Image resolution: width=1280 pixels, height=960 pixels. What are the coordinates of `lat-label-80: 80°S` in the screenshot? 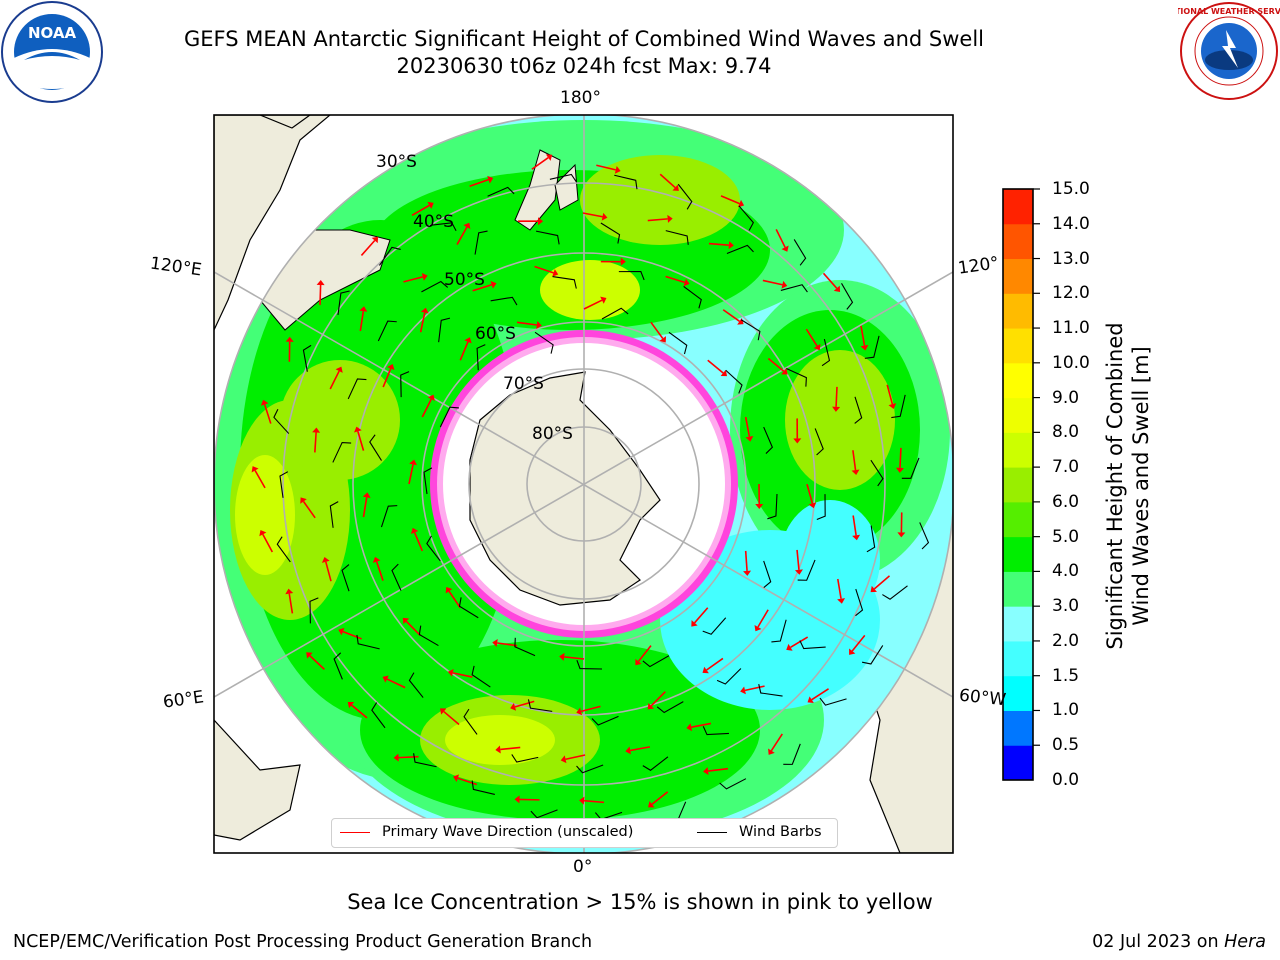 It's located at (552, 434).